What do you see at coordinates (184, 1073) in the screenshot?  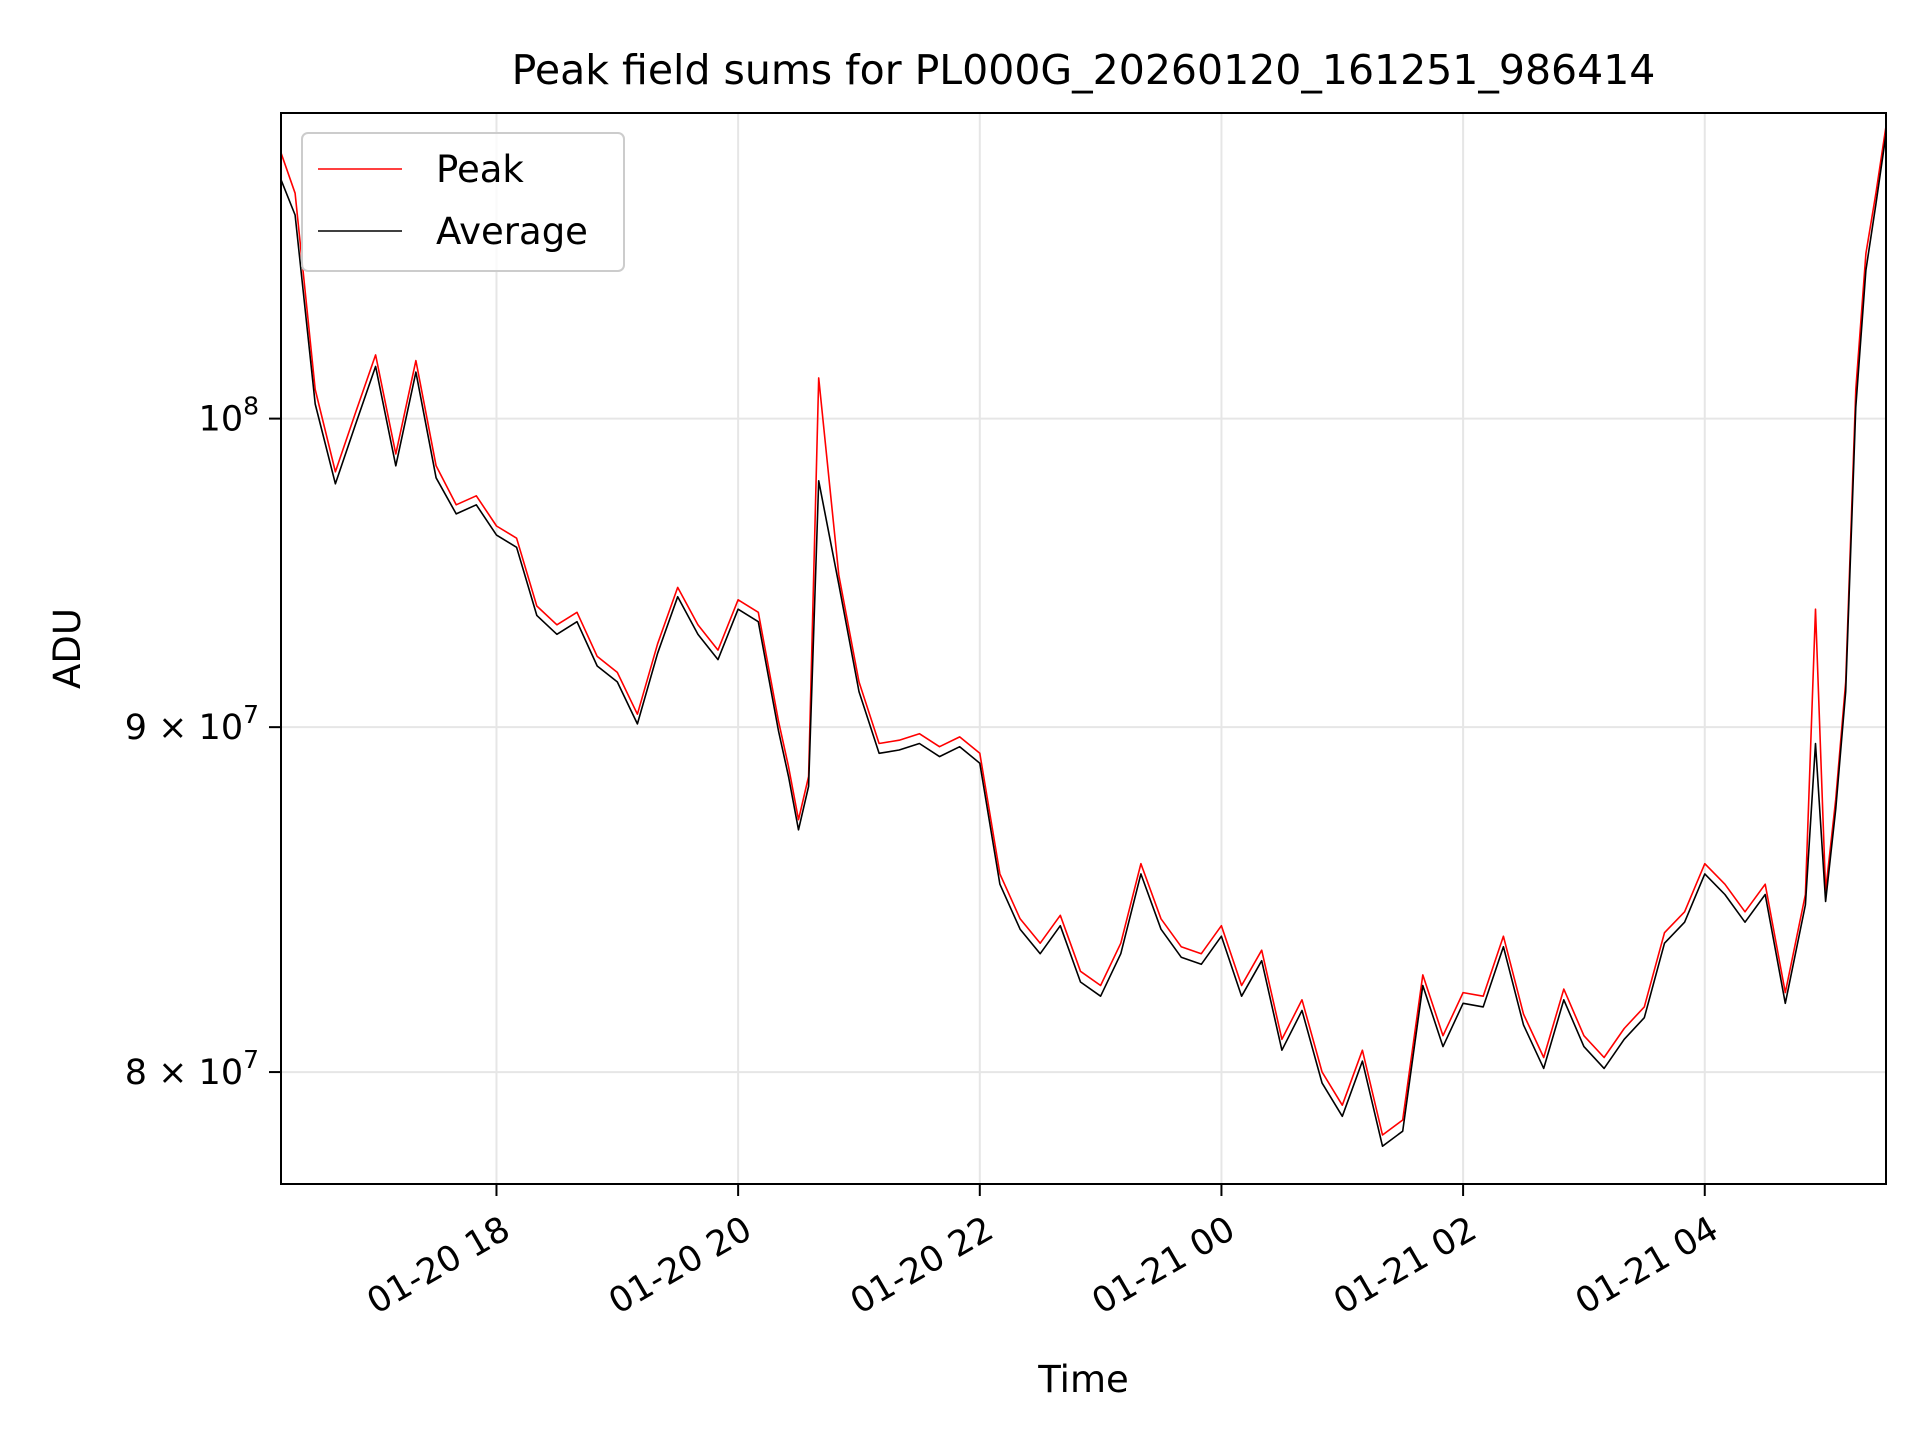 I see `y-tick-base: 8 × 10` at bounding box center [184, 1073].